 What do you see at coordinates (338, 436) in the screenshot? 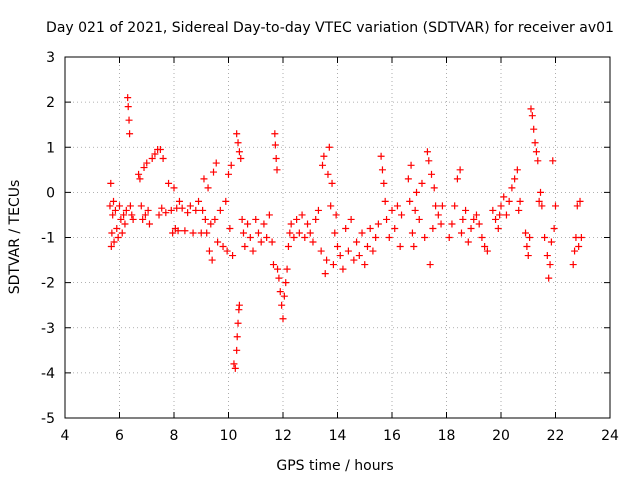
I see `x-tick-label: 14` at bounding box center [338, 436].